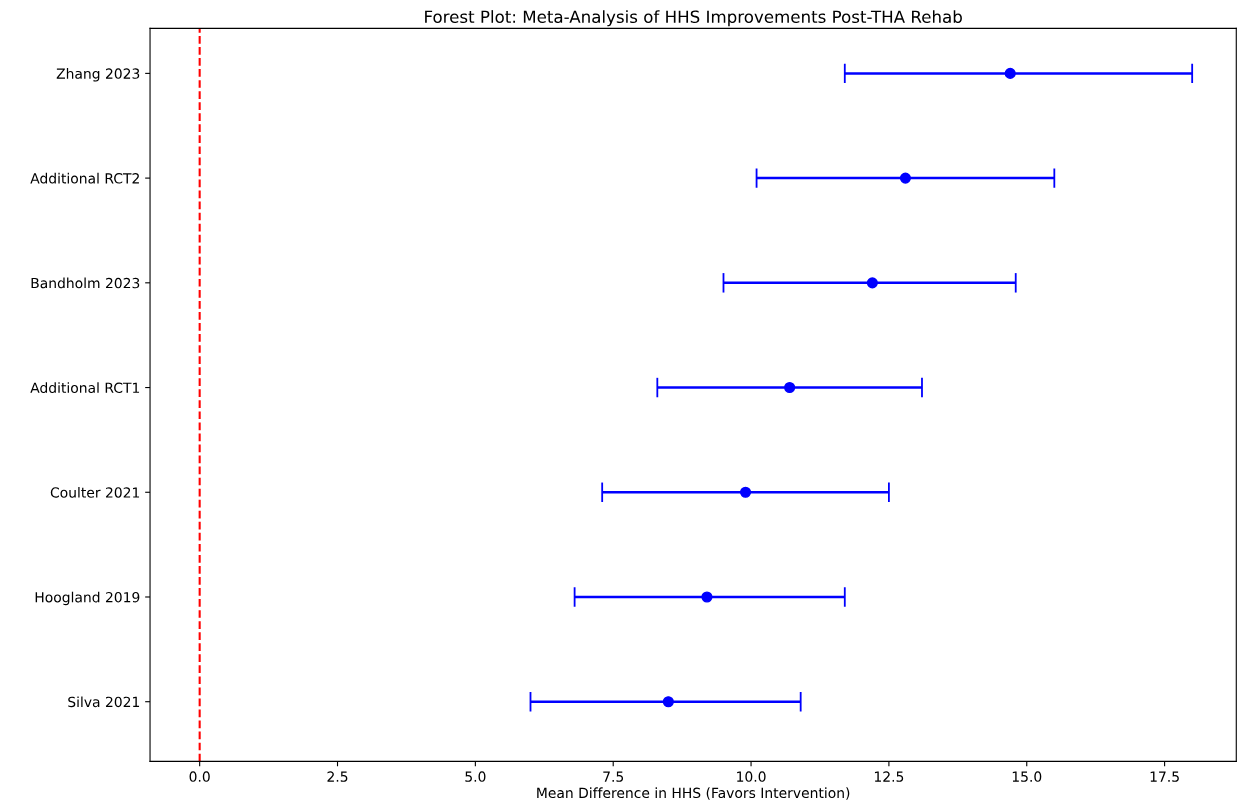  Describe the element at coordinates (751, 776) in the screenshot. I see `x-tick-label: 10.0` at that location.